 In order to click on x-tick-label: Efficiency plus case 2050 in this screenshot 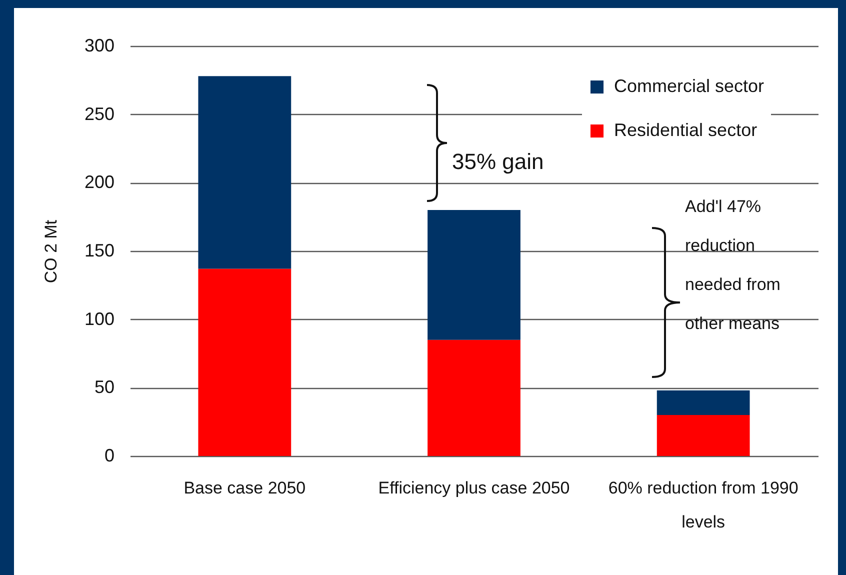, I will do `click(474, 488)`.